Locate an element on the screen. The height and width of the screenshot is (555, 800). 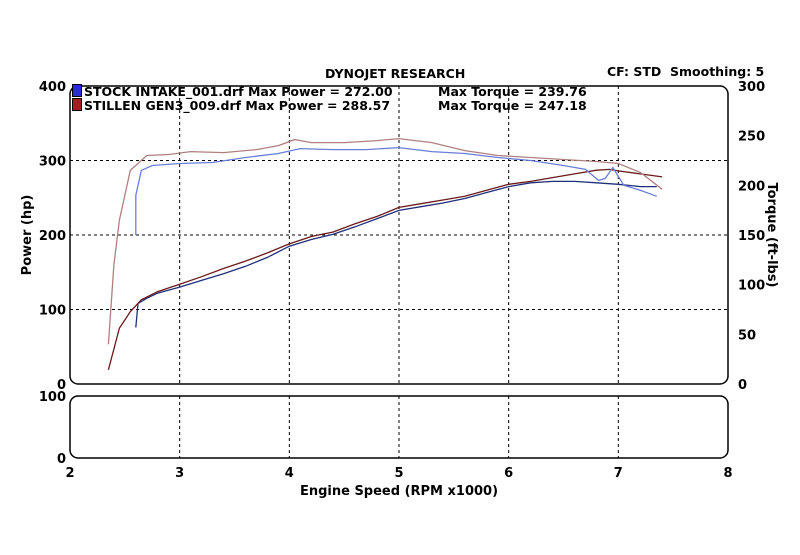
legend-power-stillen: Max Power = 288.57 is located at coordinates (318, 105).